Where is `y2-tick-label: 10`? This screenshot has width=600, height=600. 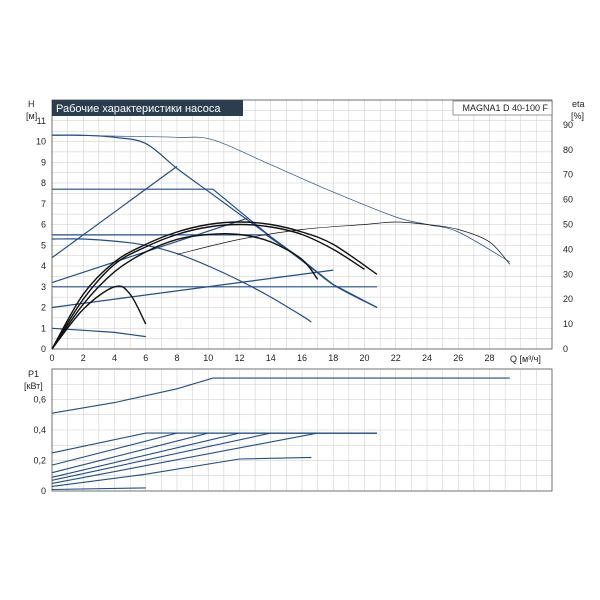
y2-tick-label: 10 is located at coordinates (568, 324).